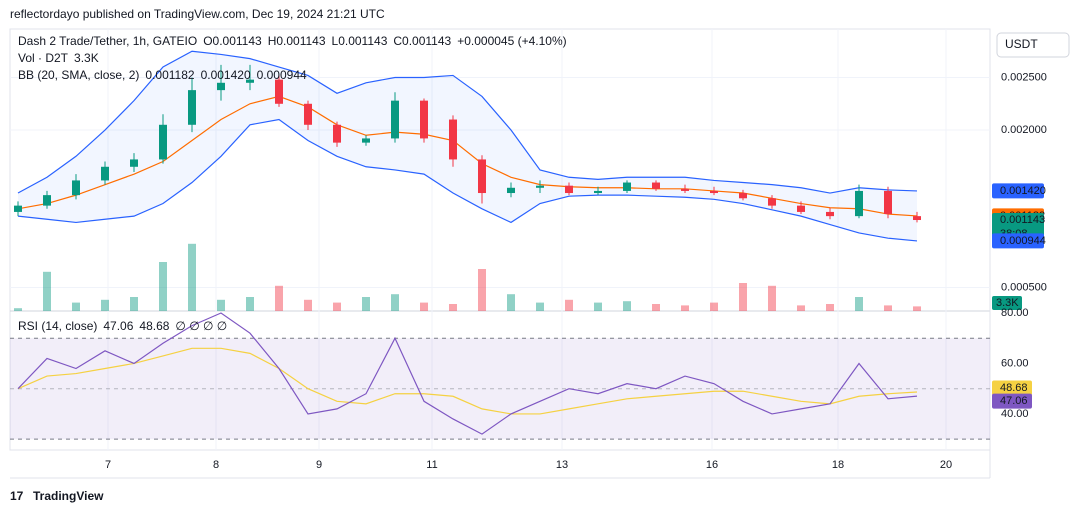 The height and width of the screenshot is (515, 1076). I want to click on legend-extra: ∅ ∅ ∅ ∅, so click(201, 326).